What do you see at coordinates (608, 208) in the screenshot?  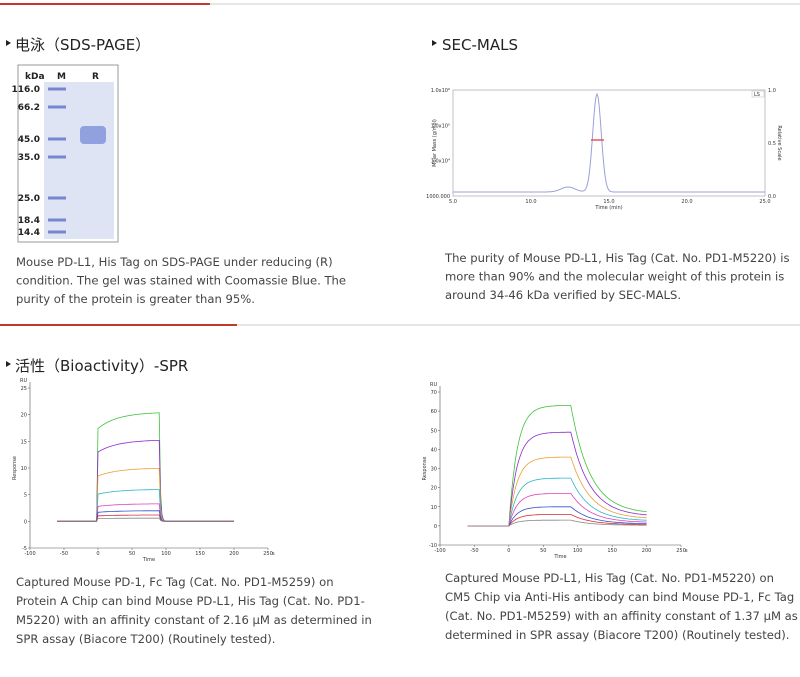 I see `x-axis-label: Time (min)` at bounding box center [608, 208].